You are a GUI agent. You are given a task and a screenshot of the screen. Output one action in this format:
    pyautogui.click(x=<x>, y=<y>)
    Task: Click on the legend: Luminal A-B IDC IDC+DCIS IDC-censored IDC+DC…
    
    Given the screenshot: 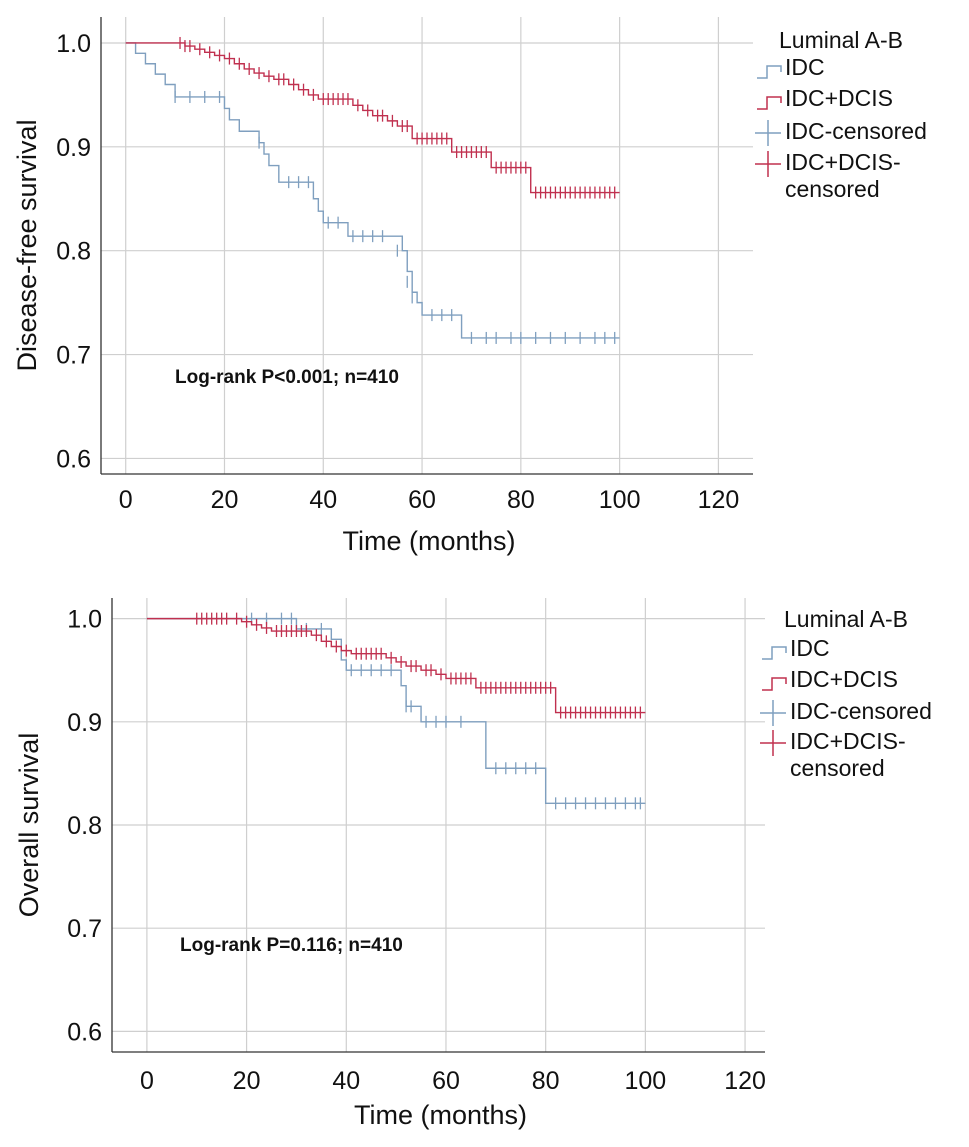 What is the action you would take?
    pyautogui.click(x=846, y=693)
    